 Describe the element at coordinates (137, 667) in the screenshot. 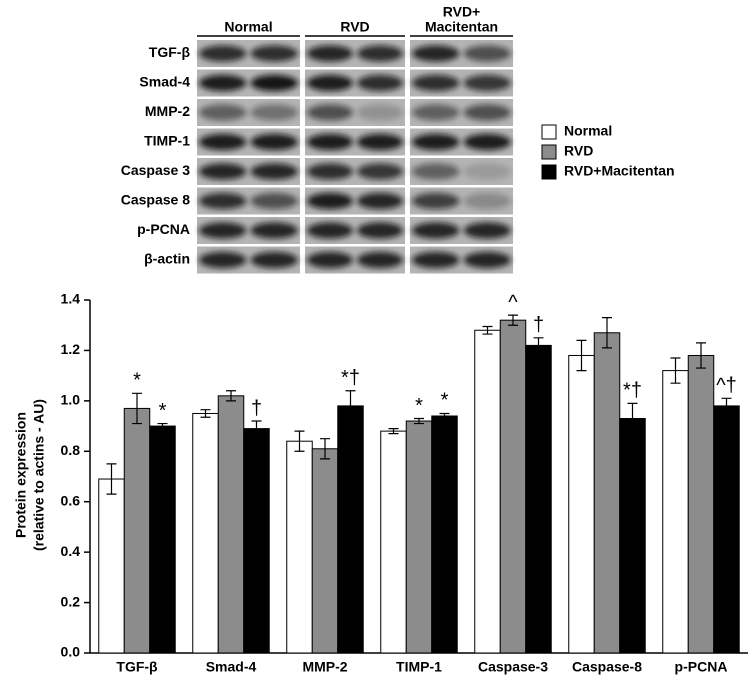

I see `x-tick-label: TGF-β` at that location.